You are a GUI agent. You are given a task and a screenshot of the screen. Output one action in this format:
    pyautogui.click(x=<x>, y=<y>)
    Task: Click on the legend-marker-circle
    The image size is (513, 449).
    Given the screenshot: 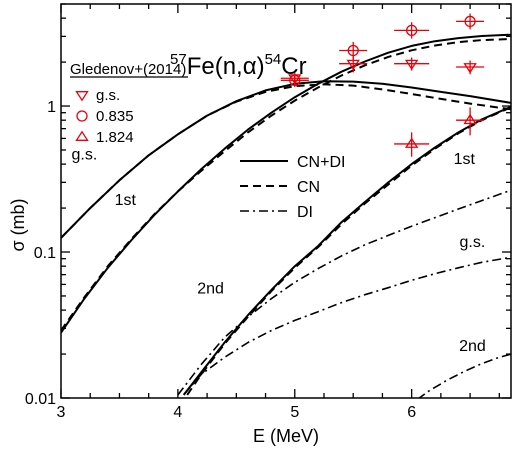 What is the action you would take?
    pyautogui.click(x=82, y=116)
    